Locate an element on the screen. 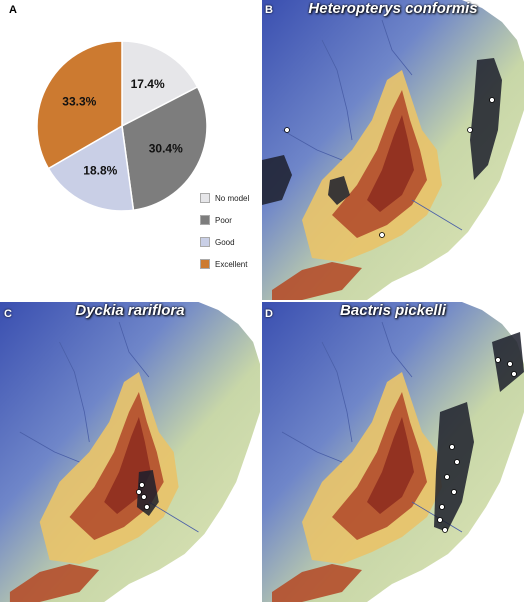 The width and height of the screenshot is (525, 602). pie-slice-good is located at coordinates (91, 168).